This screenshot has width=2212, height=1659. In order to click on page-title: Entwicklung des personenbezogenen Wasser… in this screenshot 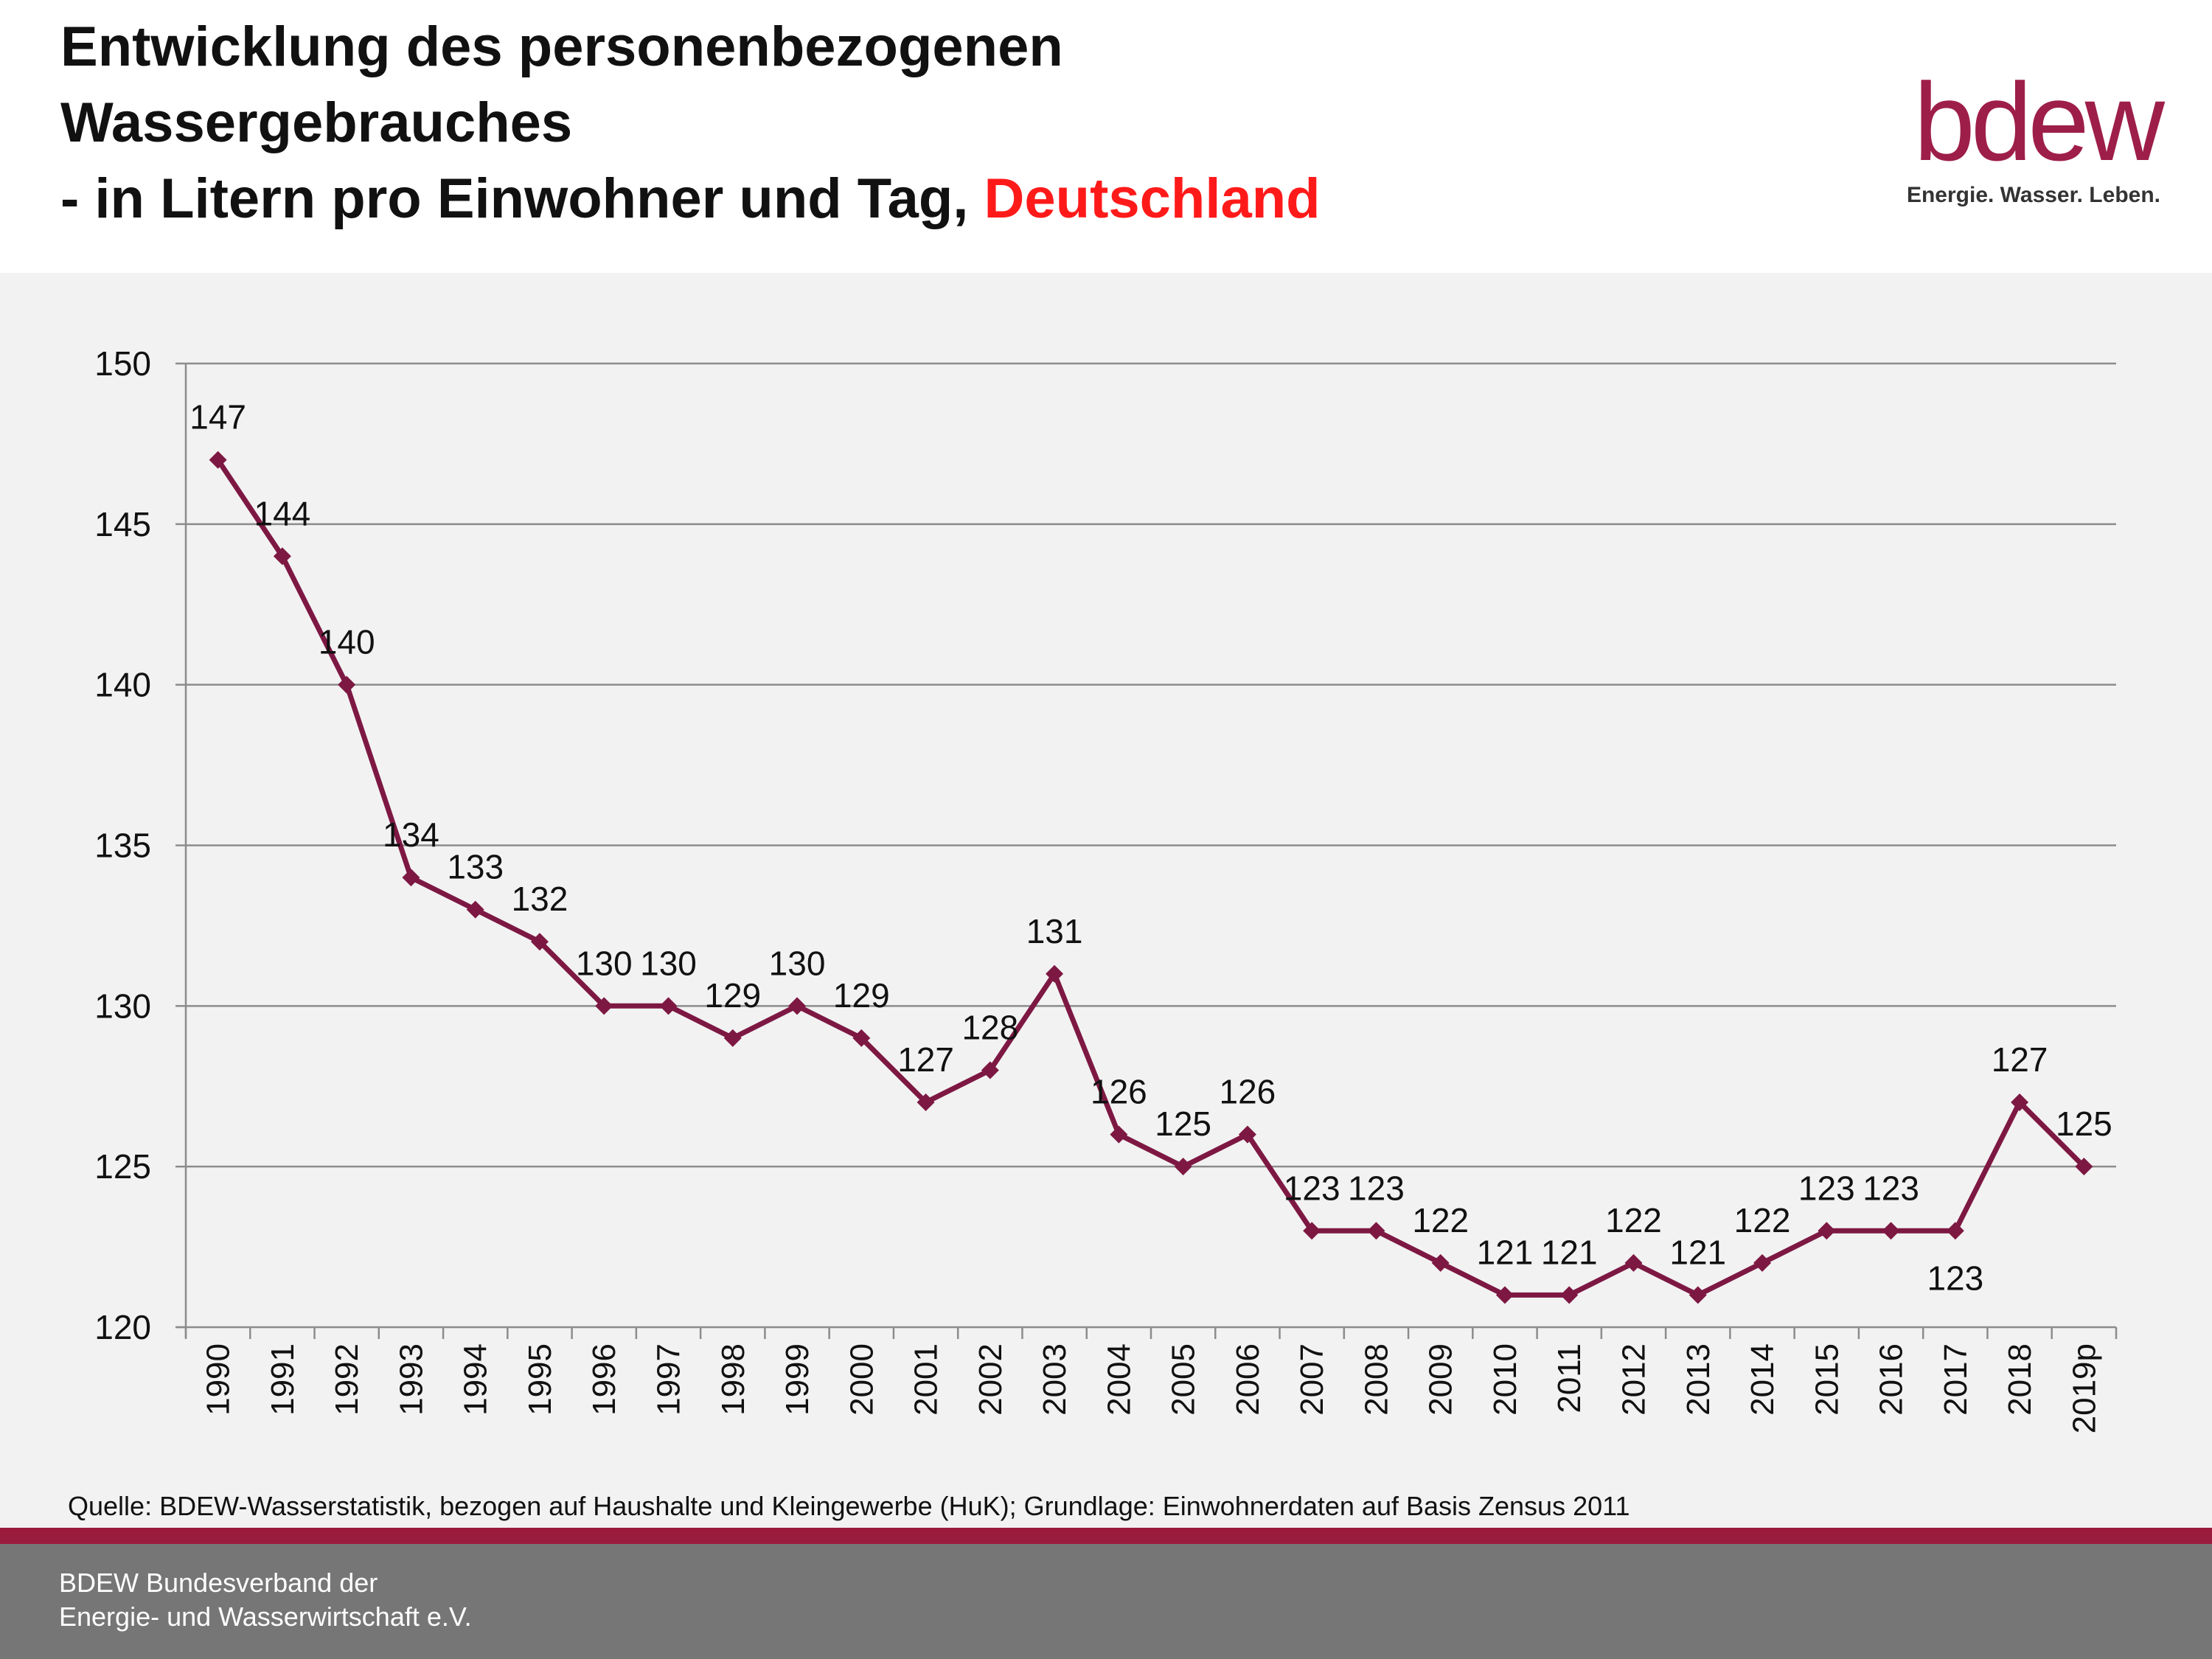, I will do `click(690, 123)`.